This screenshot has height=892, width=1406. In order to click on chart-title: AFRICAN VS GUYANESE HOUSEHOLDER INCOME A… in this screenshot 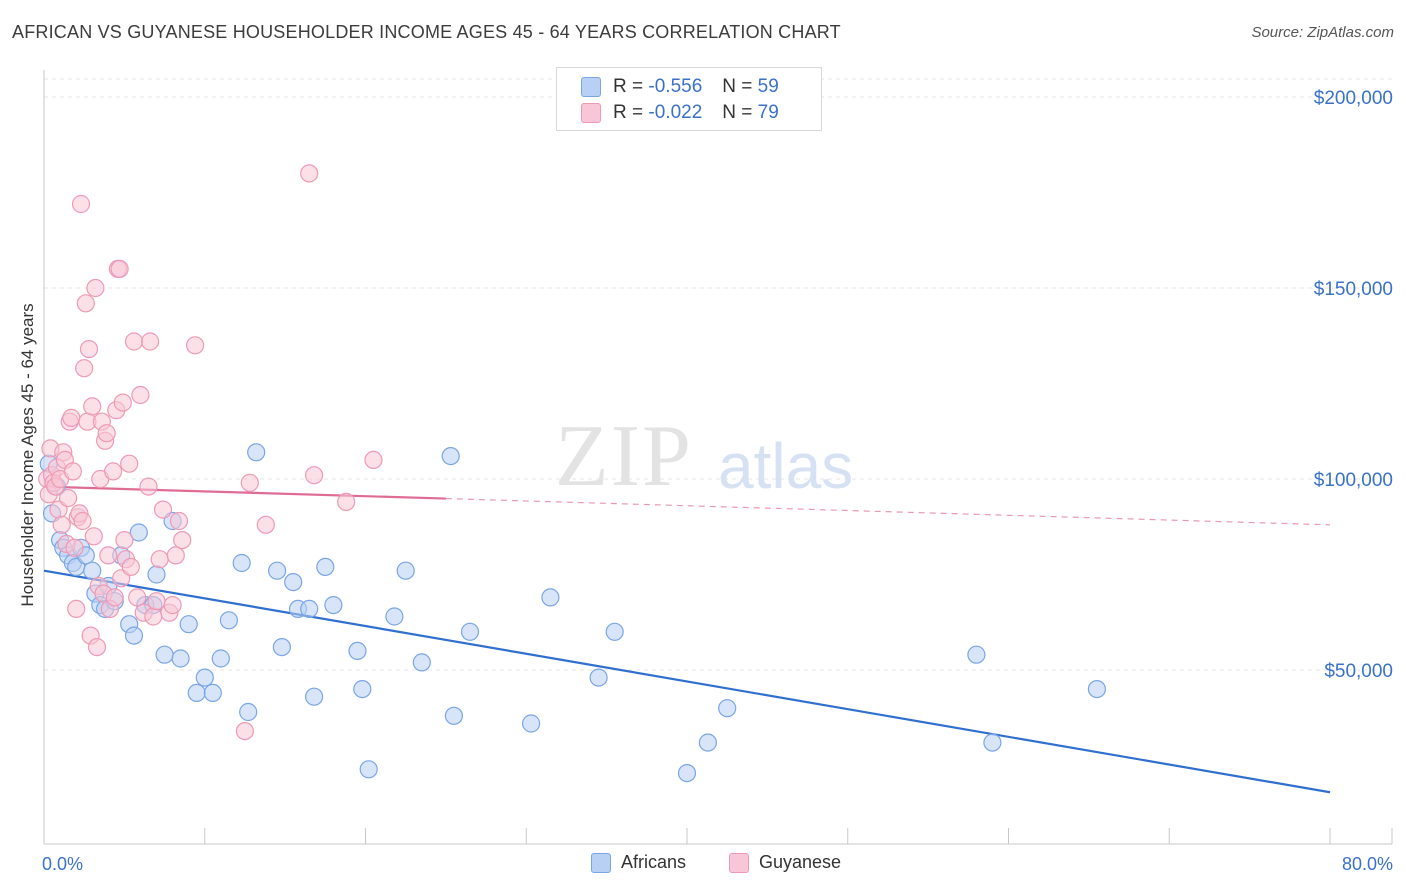, I will do `click(426, 32)`.